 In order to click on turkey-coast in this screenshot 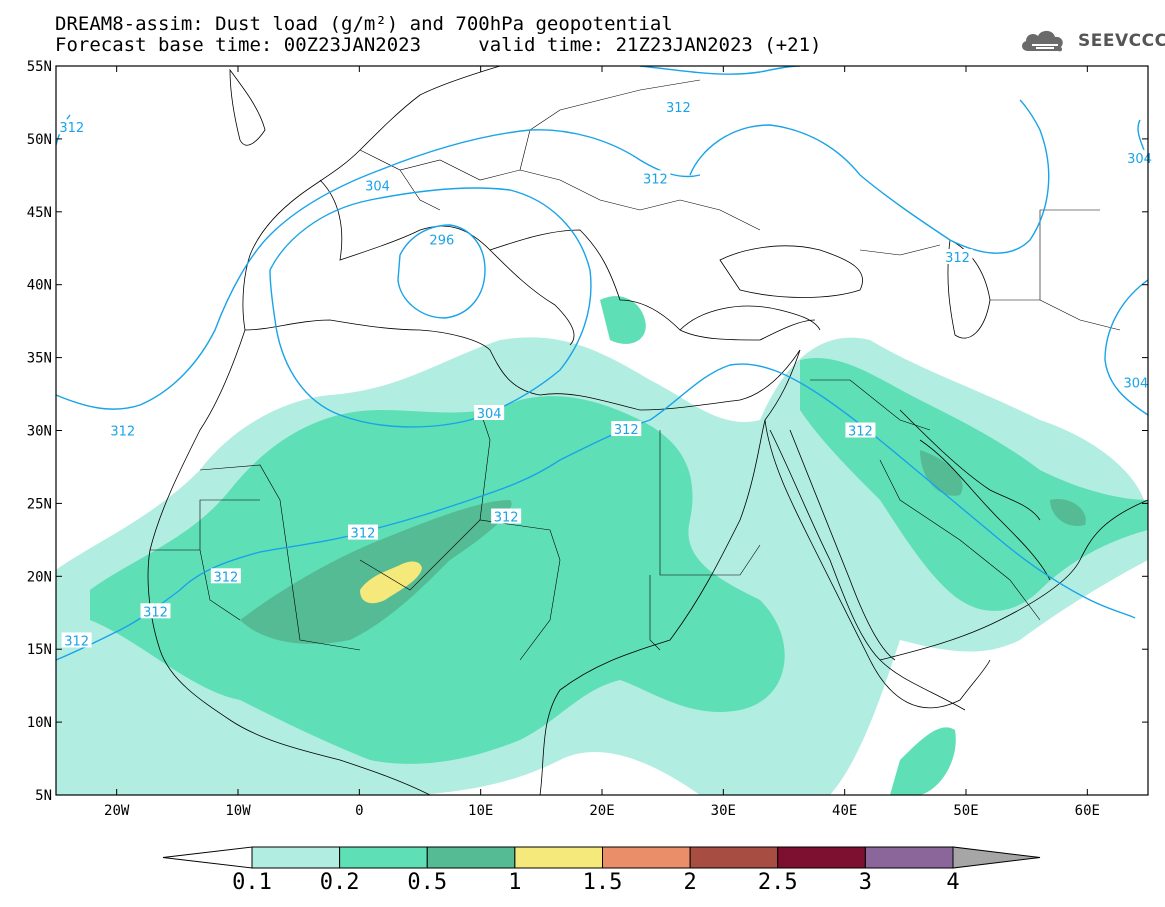, I will do `click(750, 318)`.